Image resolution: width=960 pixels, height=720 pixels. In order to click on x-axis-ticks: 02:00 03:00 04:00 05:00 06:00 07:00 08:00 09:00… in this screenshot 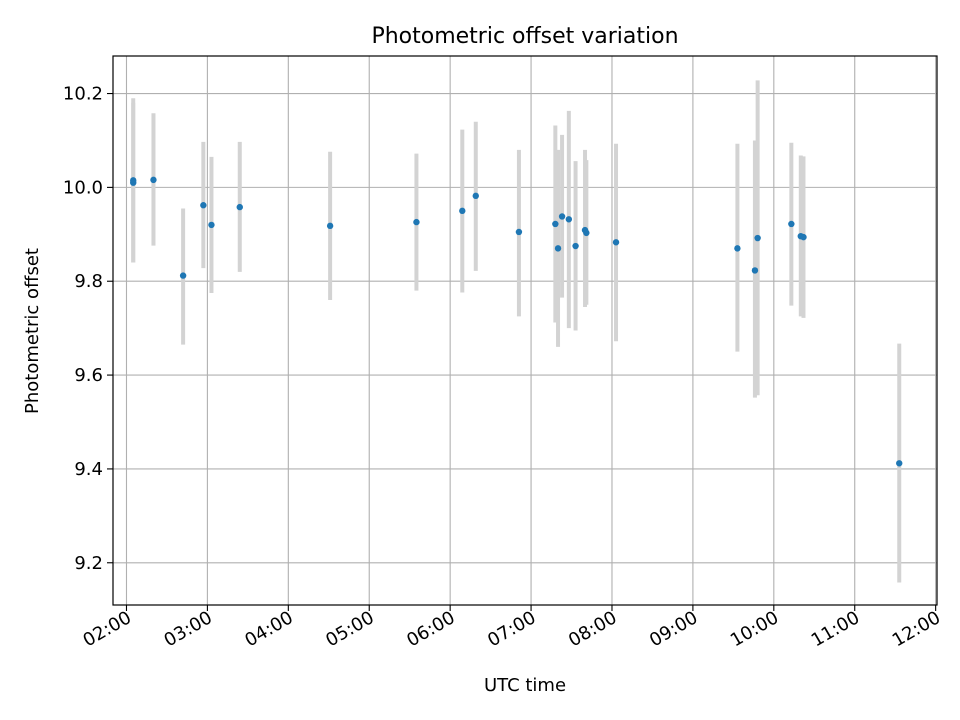, I will do `click(512, 628)`.